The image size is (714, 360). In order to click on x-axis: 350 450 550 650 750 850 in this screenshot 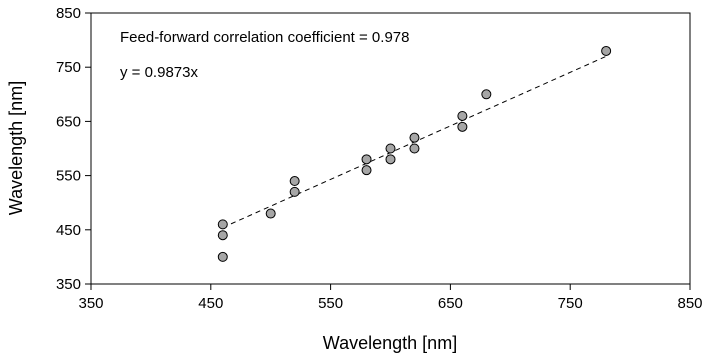, I will do `click(390, 298)`.